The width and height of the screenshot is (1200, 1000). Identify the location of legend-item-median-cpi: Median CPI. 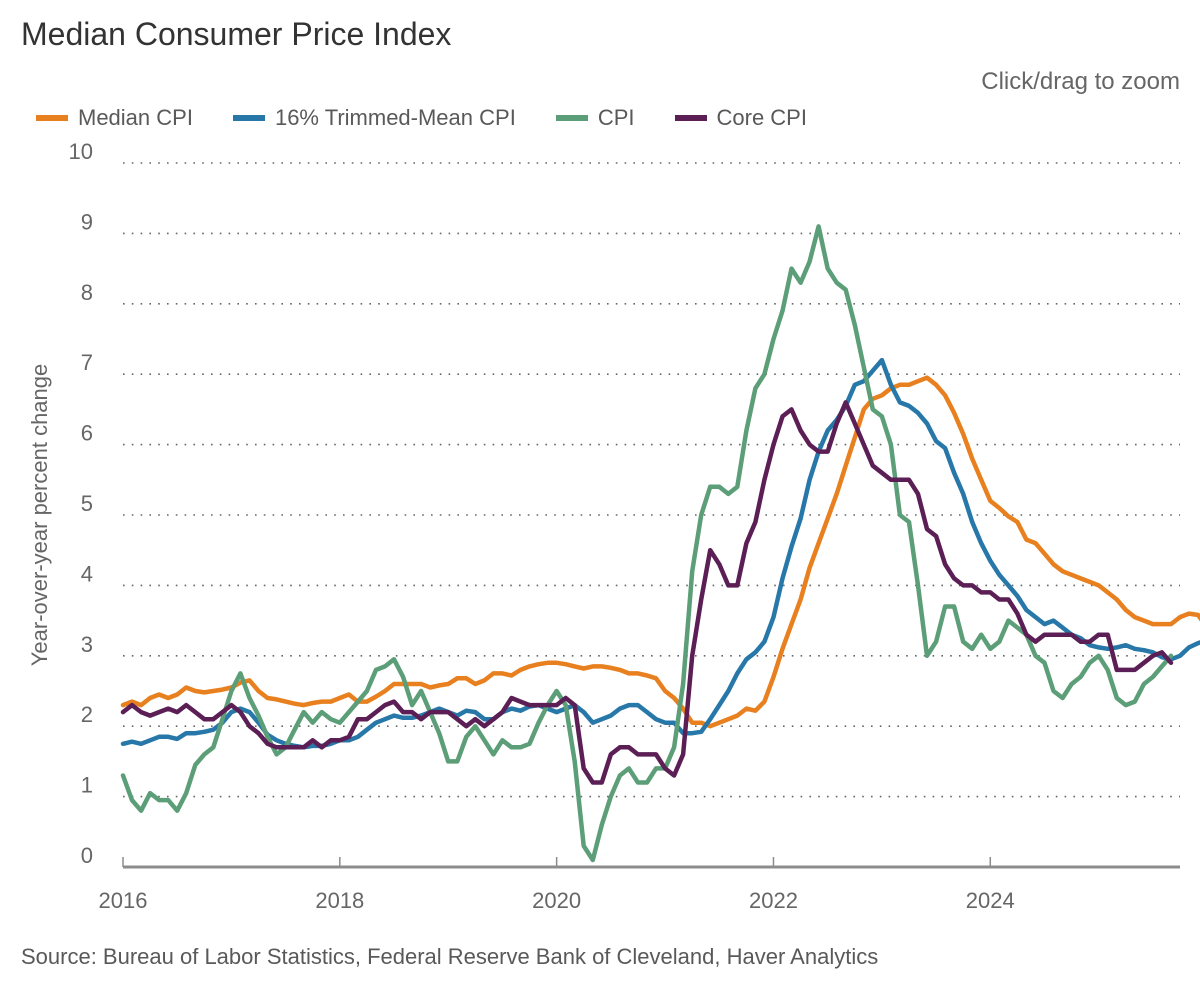
(114, 118).